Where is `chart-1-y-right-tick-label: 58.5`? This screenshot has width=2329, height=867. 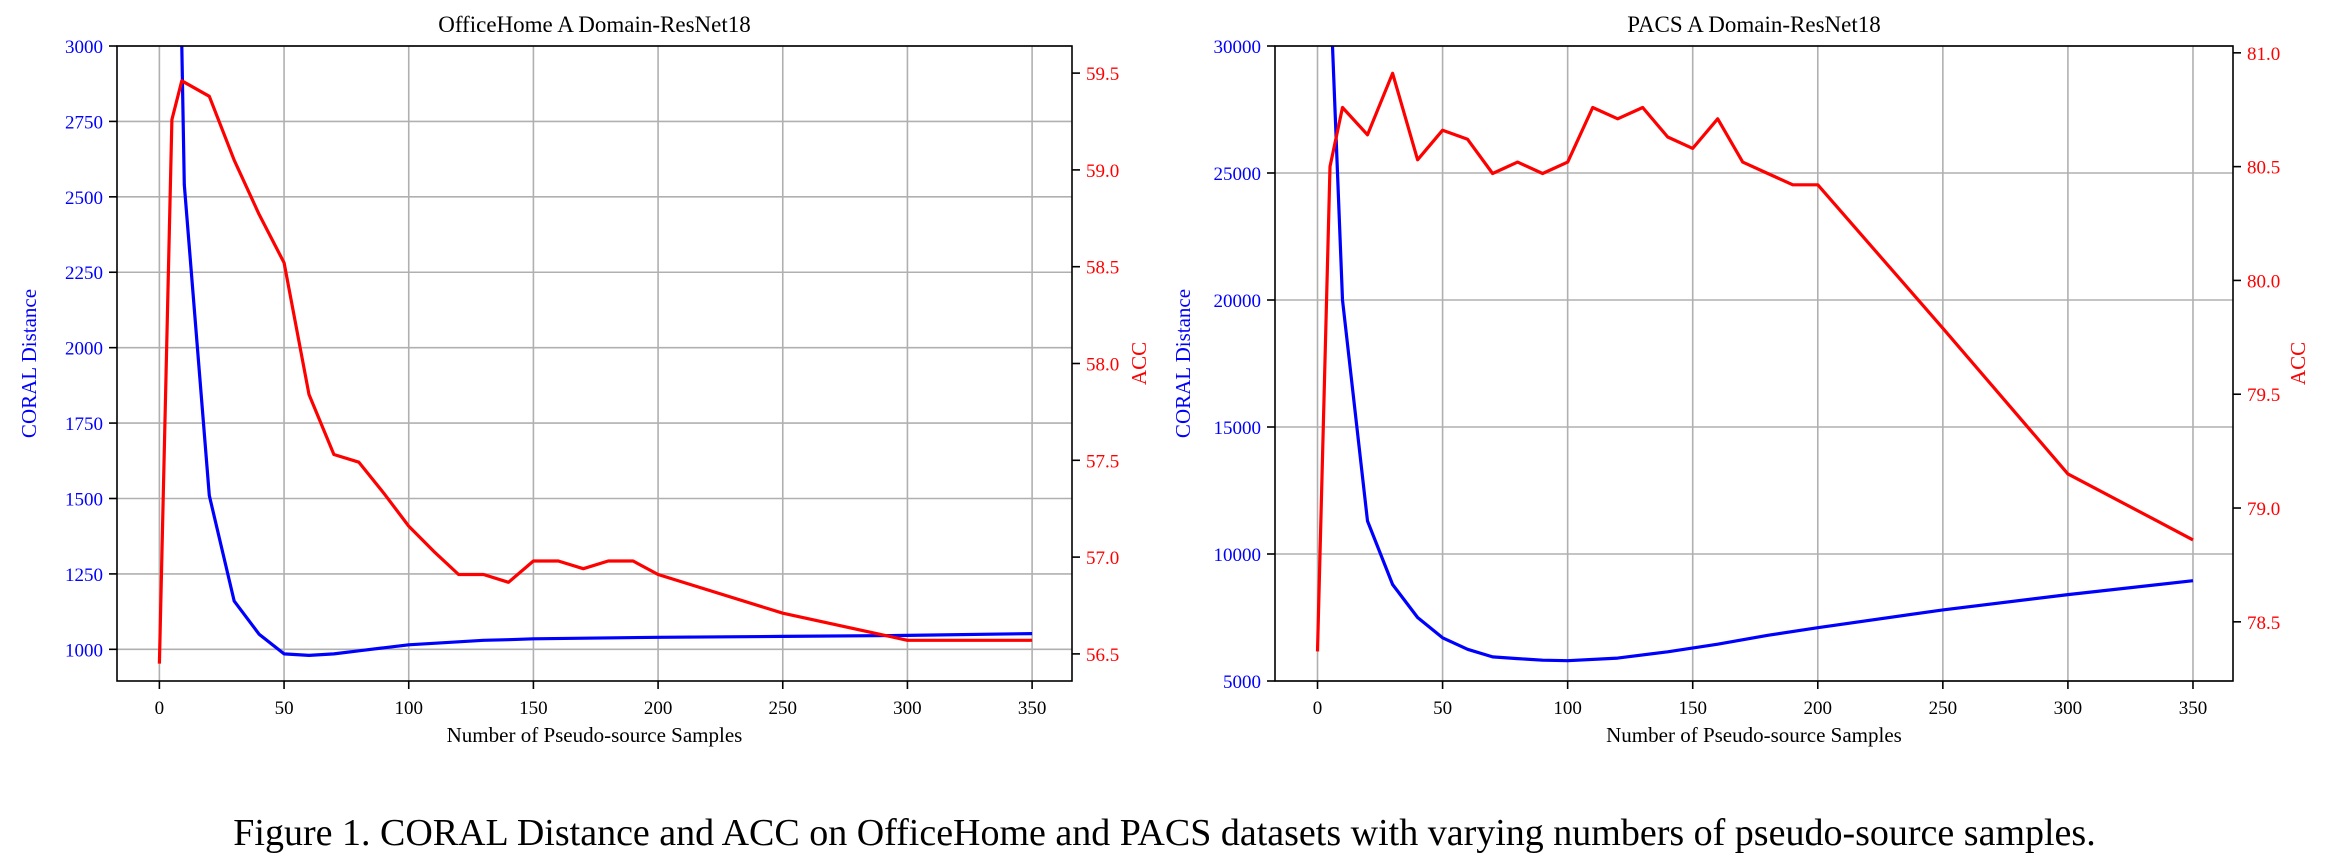 chart-1-y-right-tick-label: 58.5 is located at coordinates (1102, 268).